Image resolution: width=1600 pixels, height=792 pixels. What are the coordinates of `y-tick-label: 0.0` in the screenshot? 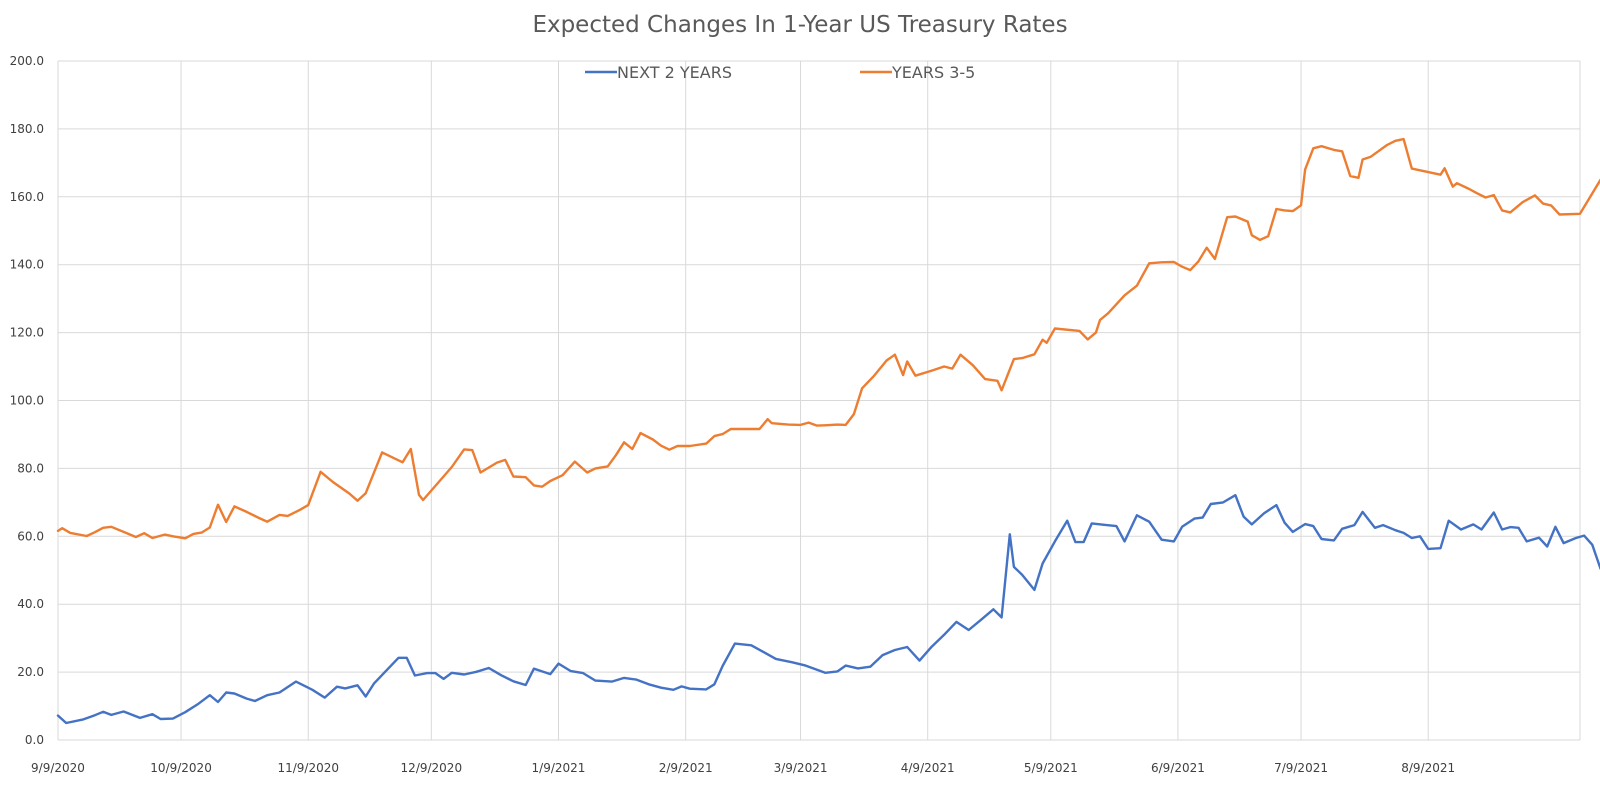 It's located at (34, 740).